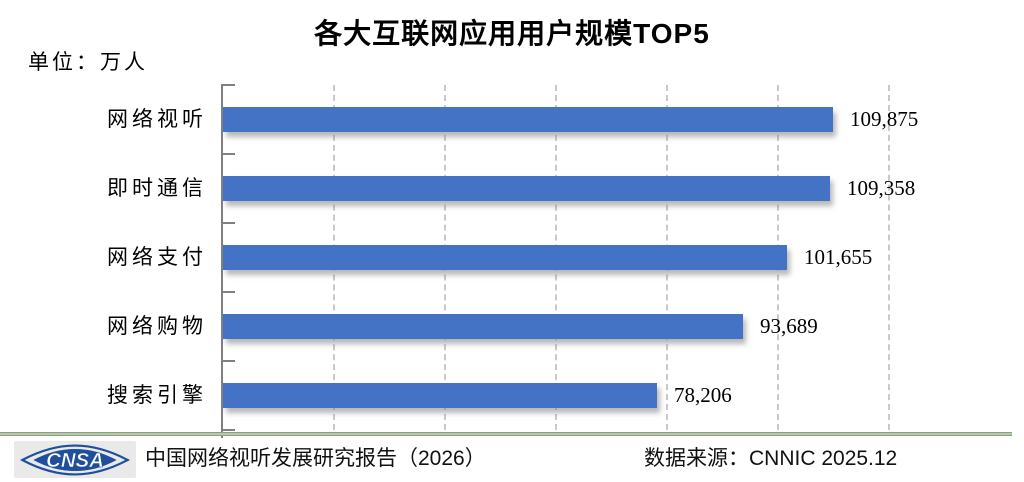  What do you see at coordinates (884, 119) in the screenshot?
I see `value-label: 109,875` at bounding box center [884, 119].